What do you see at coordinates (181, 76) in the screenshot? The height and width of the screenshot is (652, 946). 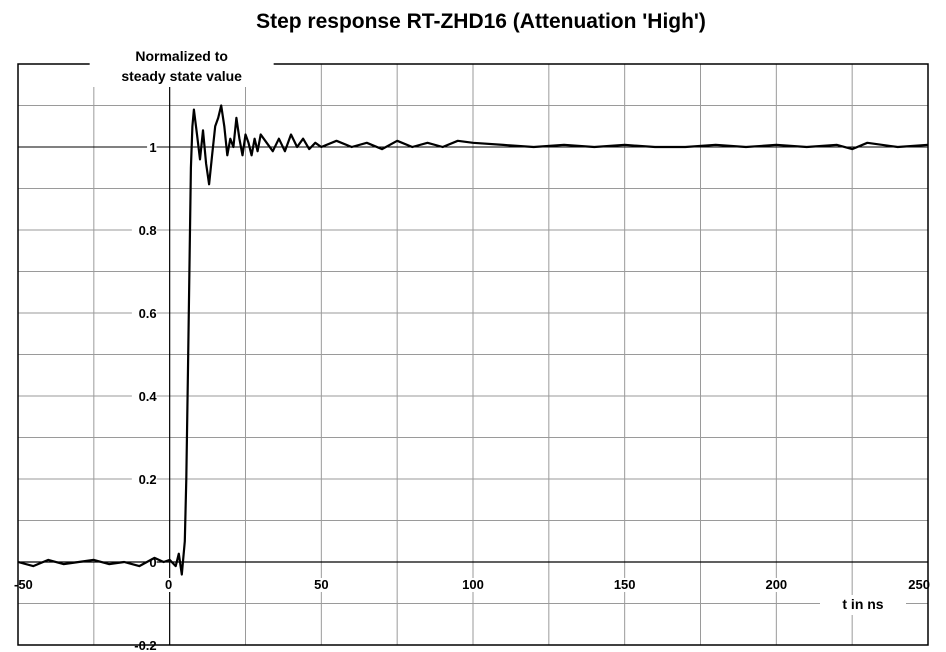 I see `y-axis-label-line-2: steady state value` at bounding box center [181, 76].